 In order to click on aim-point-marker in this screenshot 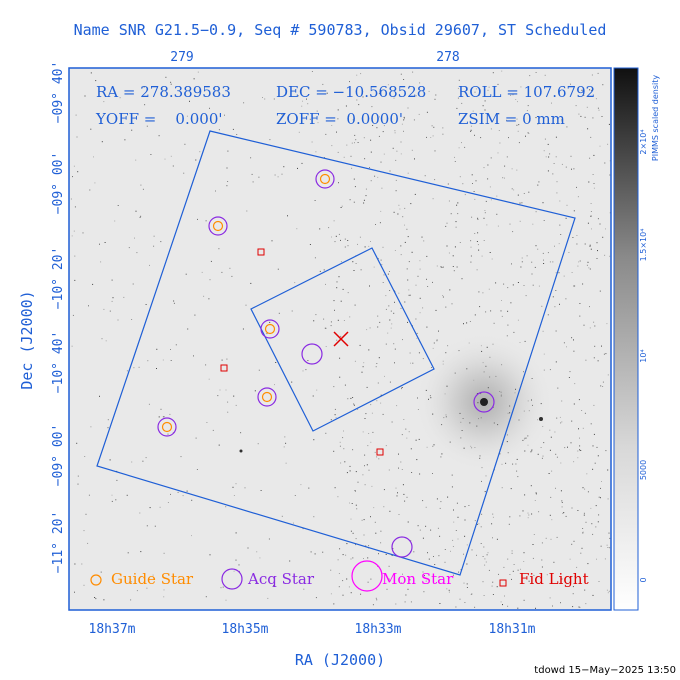, I will do `click(341, 339)`.